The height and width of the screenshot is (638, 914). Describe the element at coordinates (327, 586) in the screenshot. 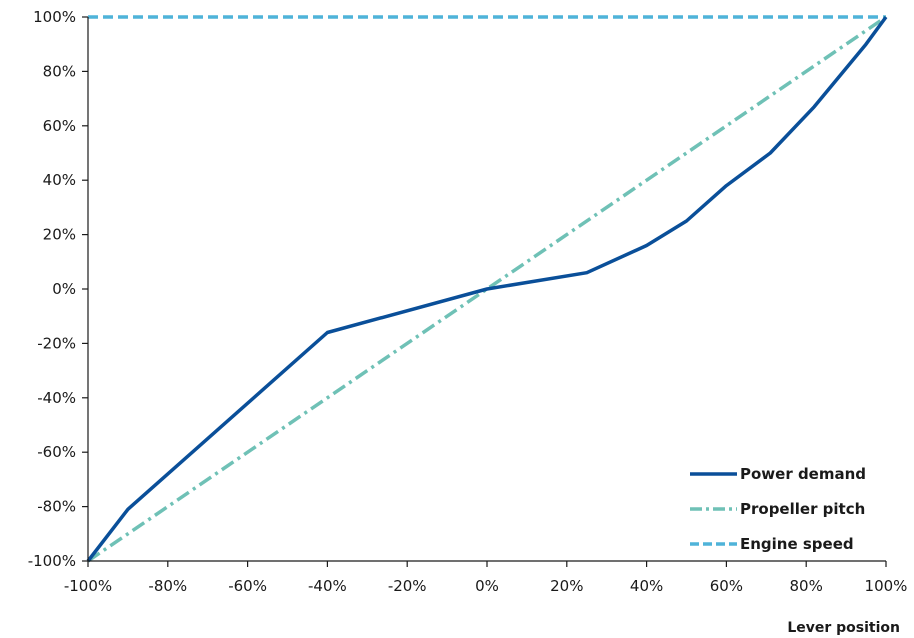

I see `x-tick-label: -40%` at that location.